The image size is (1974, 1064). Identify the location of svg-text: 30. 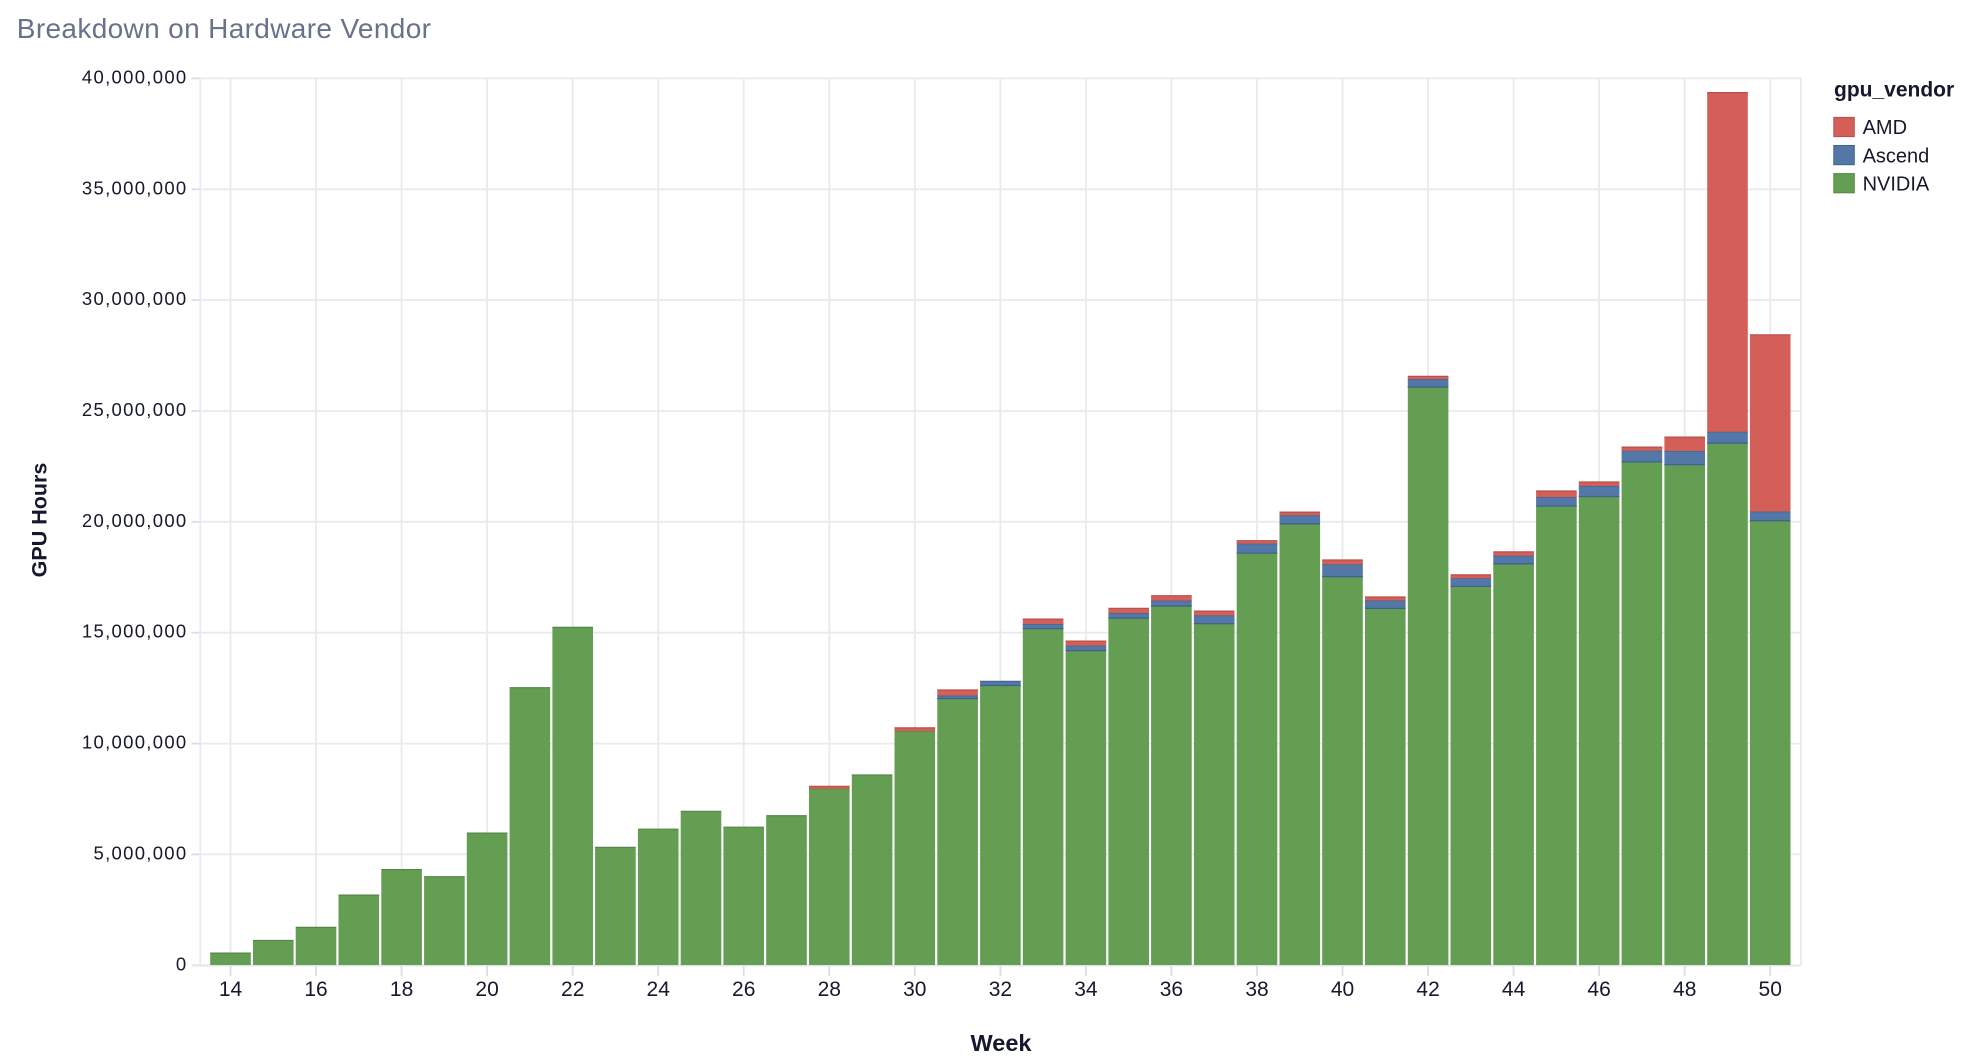
(914, 989).